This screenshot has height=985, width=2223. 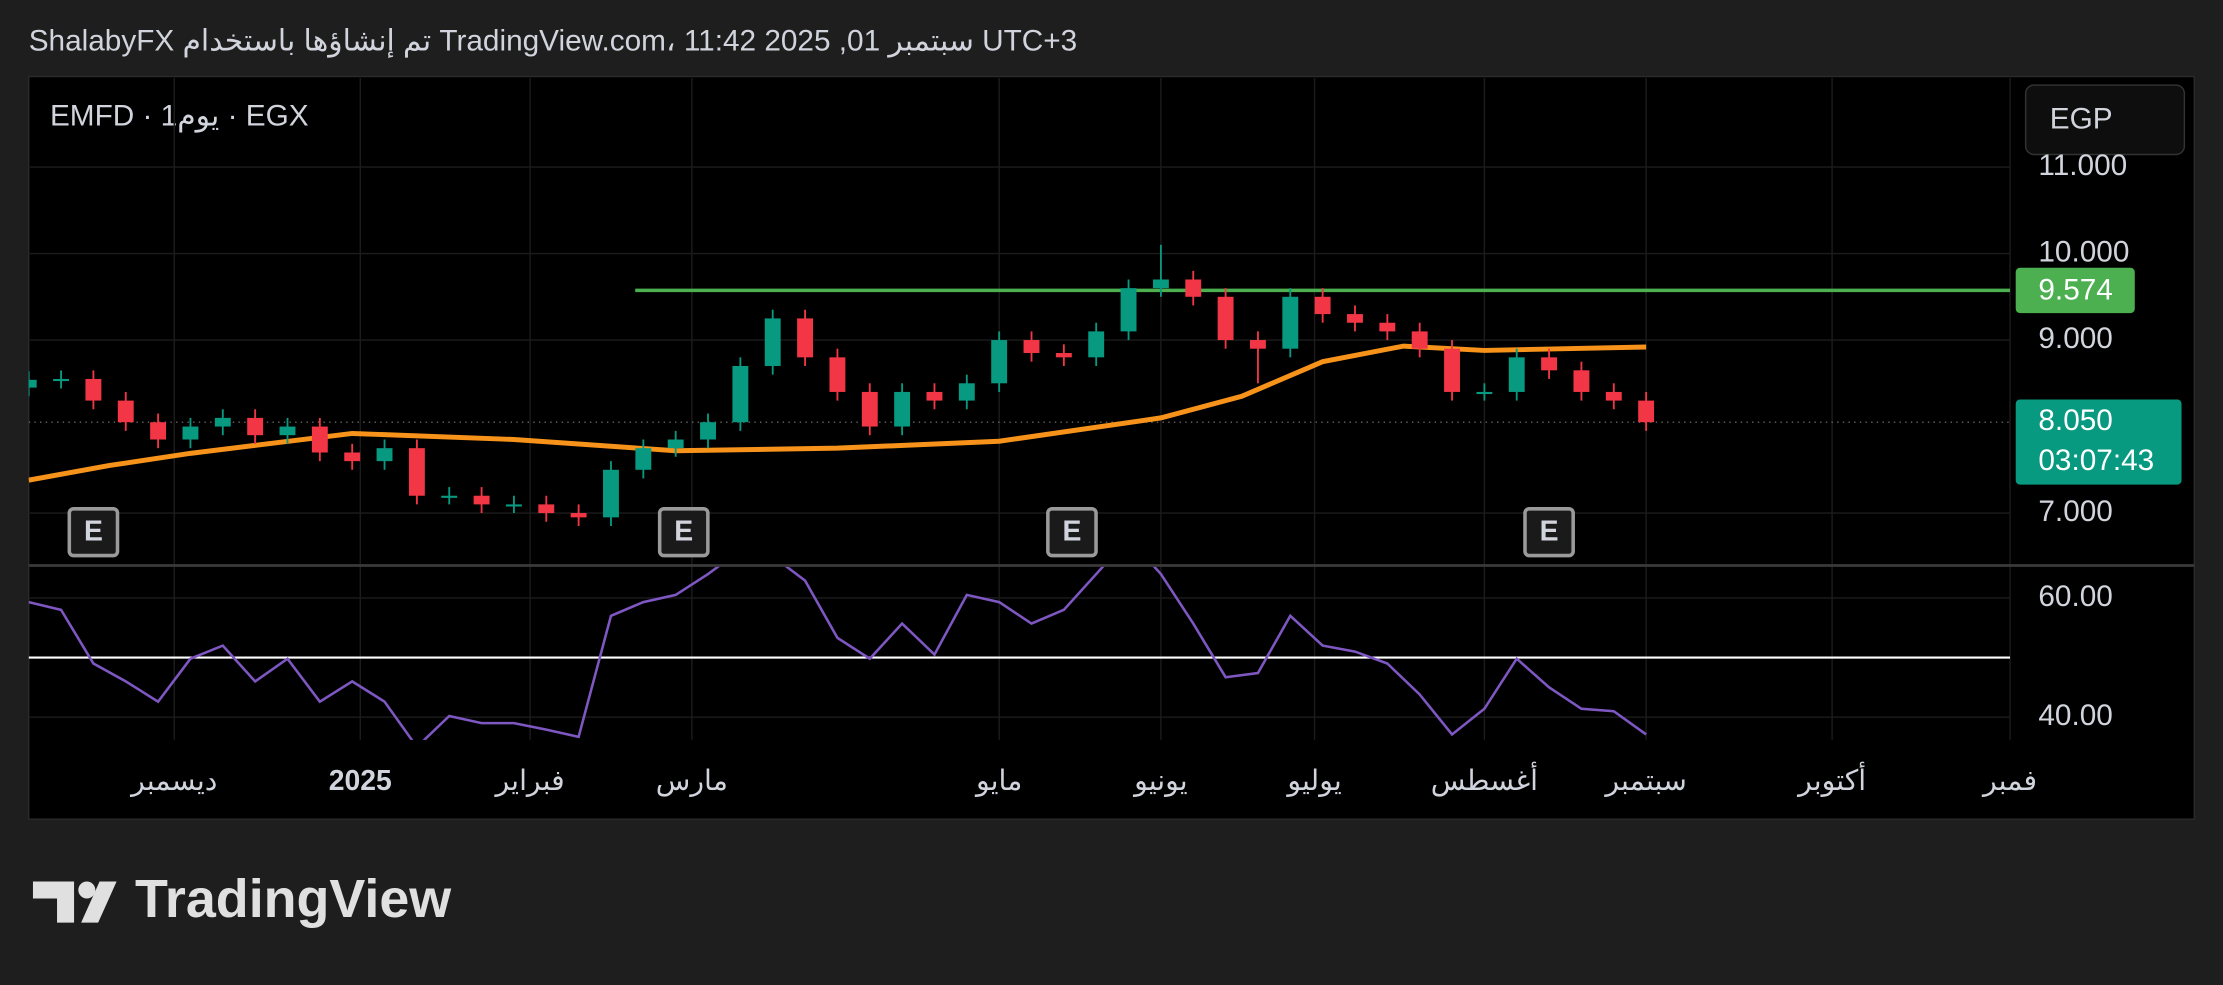 What do you see at coordinates (1313, 781) in the screenshot?
I see `x-tick-label: يوليو` at bounding box center [1313, 781].